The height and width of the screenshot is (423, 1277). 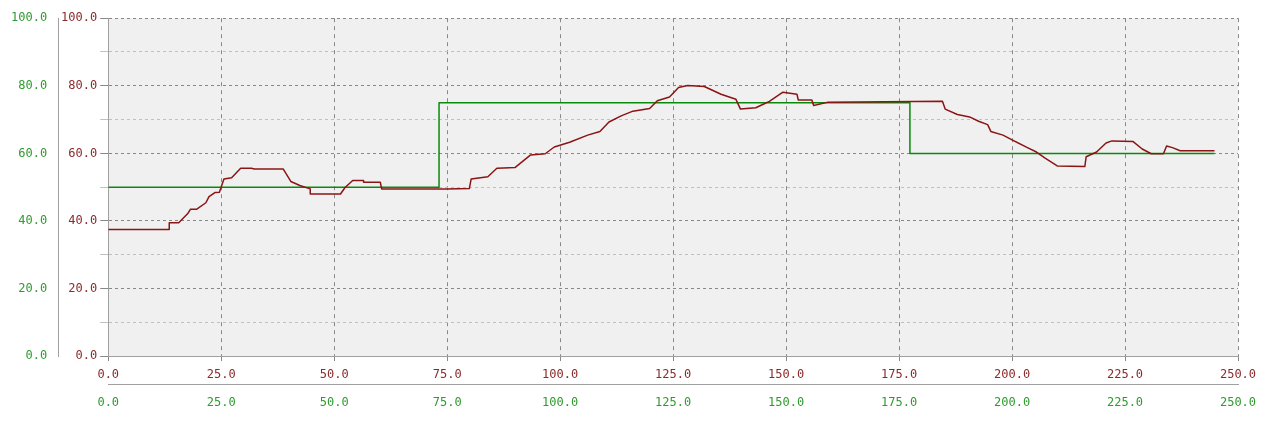 What do you see at coordinates (108, 373) in the screenshot?
I see `x-tick-label: 0.0` at bounding box center [108, 373].